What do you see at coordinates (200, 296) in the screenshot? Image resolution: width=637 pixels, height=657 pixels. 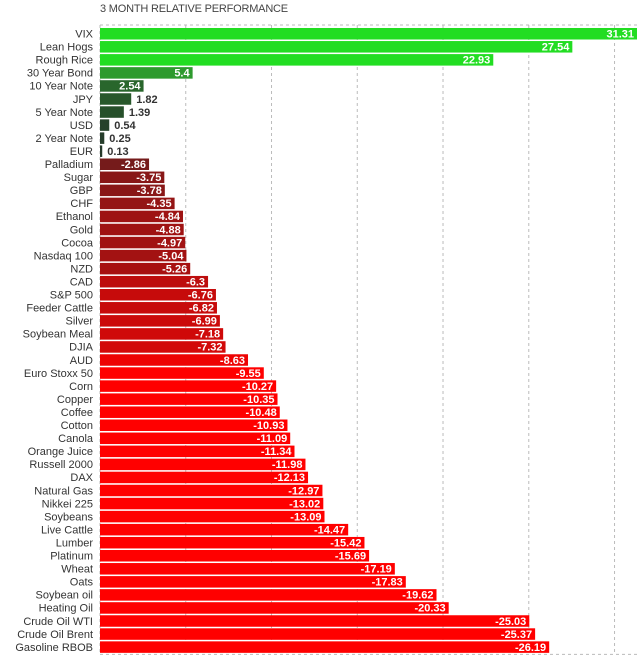 I see `data-label: -6.76` at bounding box center [200, 296].